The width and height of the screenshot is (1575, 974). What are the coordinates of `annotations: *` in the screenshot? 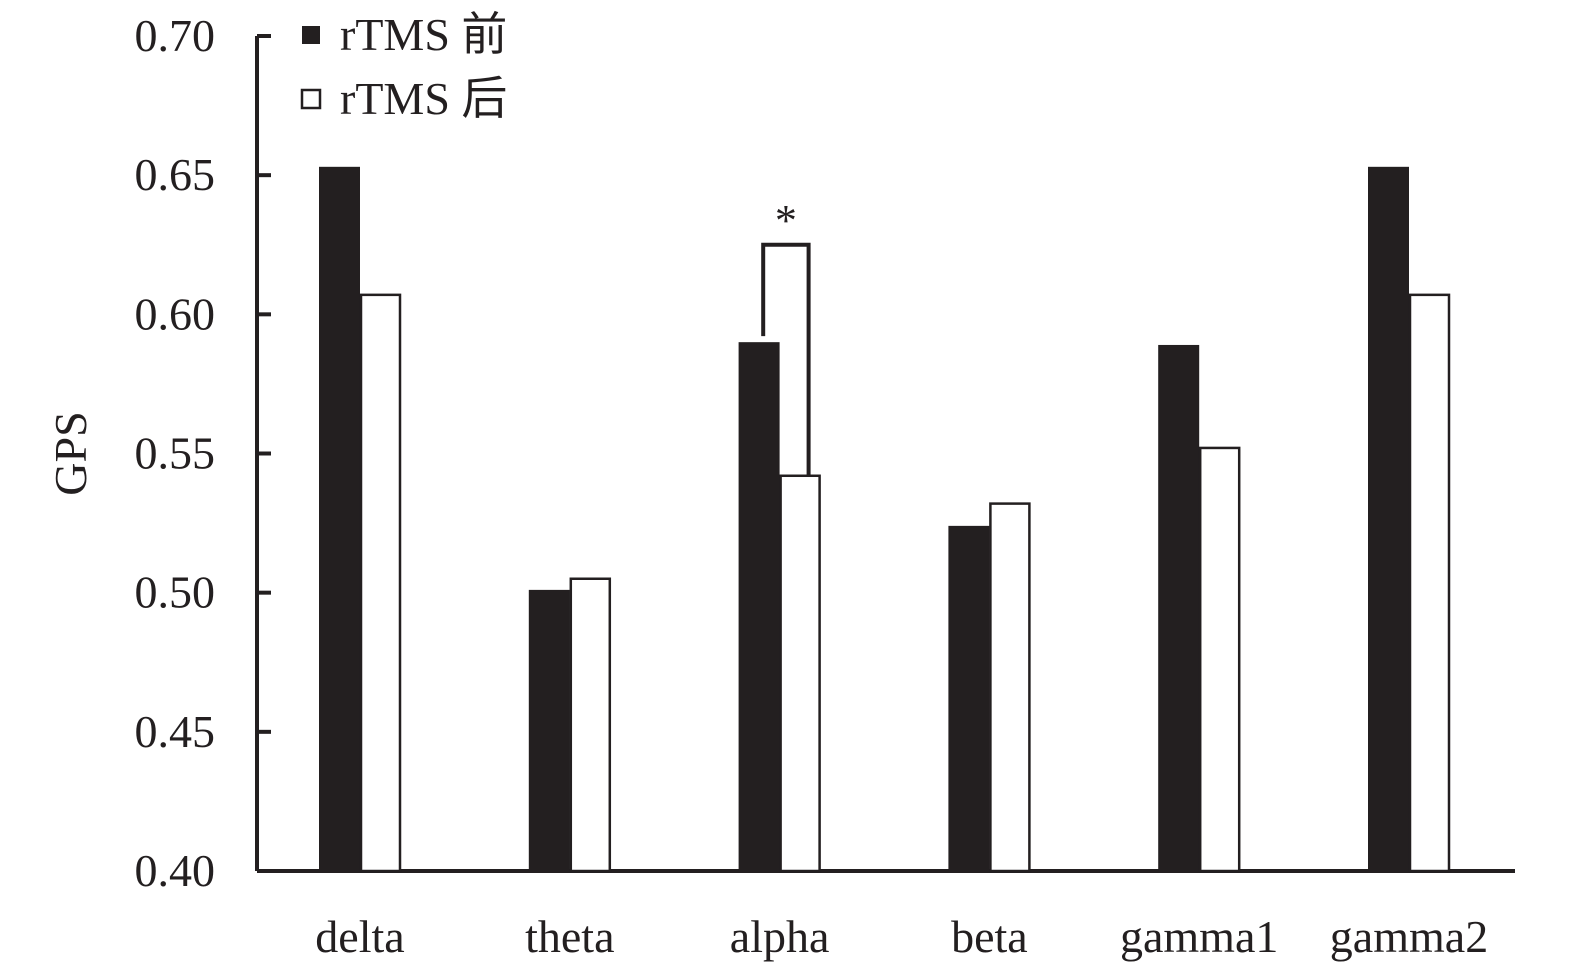 It's located at (786, 336).